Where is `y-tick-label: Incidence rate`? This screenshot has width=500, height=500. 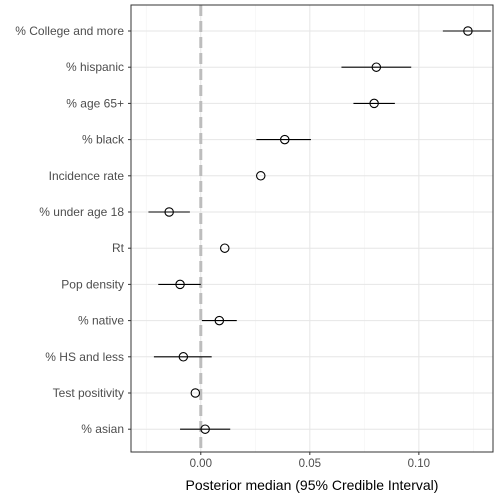
y-tick-label: Incidence rate is located at coordinates (87, 176).